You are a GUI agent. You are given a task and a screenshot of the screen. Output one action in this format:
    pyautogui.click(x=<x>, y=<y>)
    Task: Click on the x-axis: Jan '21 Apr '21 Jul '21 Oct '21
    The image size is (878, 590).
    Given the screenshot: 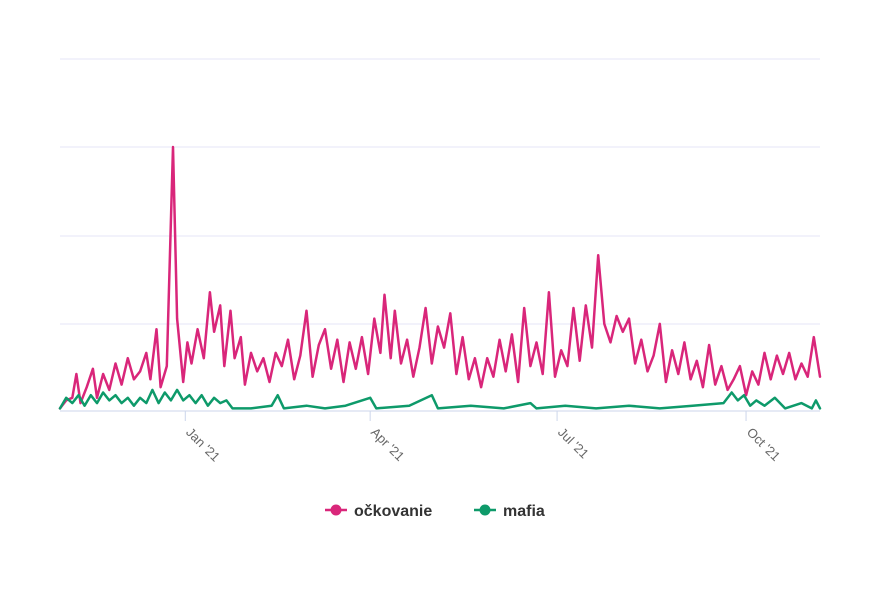 What is the action you would take?
    pyautogui.click(x=440, y=437)
    